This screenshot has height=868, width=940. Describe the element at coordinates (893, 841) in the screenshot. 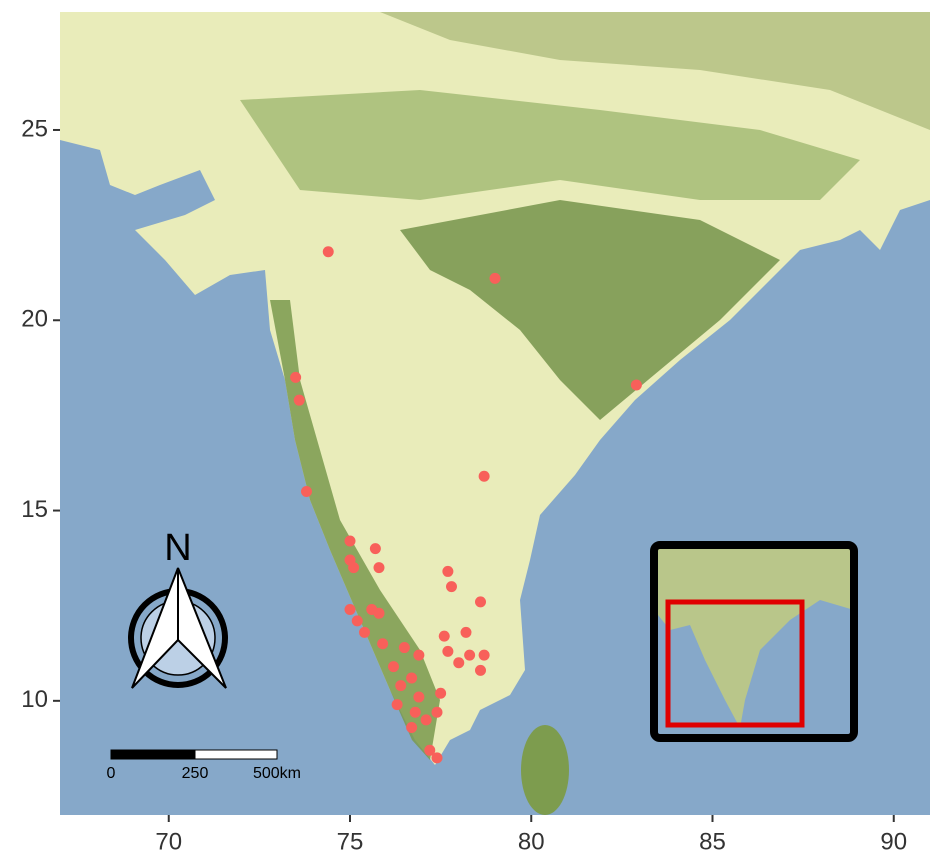

I see `x-tick-label: 90` at that location.